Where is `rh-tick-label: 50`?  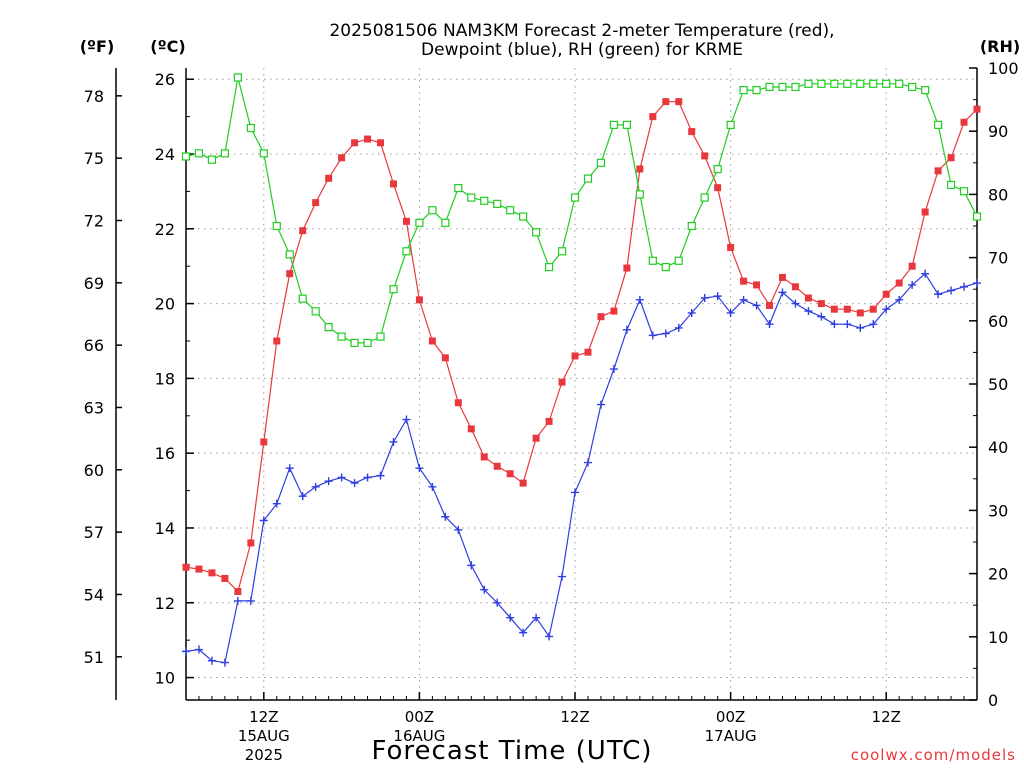 rh-tick-label: 50 is located at coordinates (998, 384).